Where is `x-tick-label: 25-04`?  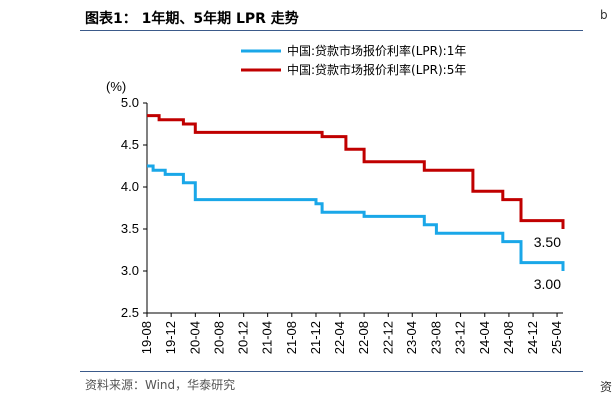
x-tick-label: 25-04 is located at coordinates (556, 337).